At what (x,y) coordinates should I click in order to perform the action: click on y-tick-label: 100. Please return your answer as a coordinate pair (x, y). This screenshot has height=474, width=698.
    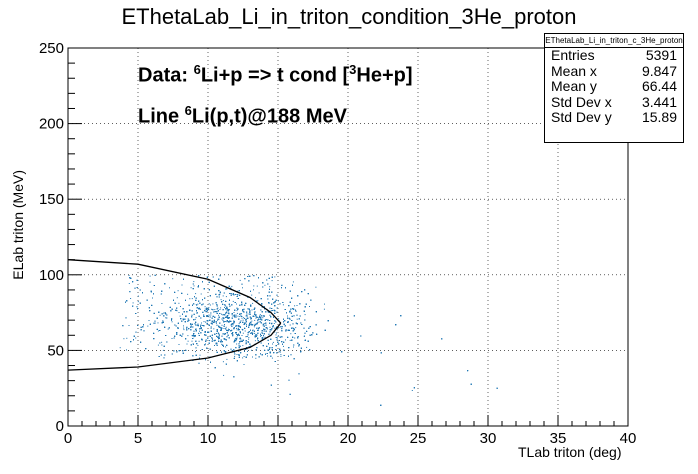
    Looking at the image, I should click on (51, 275).